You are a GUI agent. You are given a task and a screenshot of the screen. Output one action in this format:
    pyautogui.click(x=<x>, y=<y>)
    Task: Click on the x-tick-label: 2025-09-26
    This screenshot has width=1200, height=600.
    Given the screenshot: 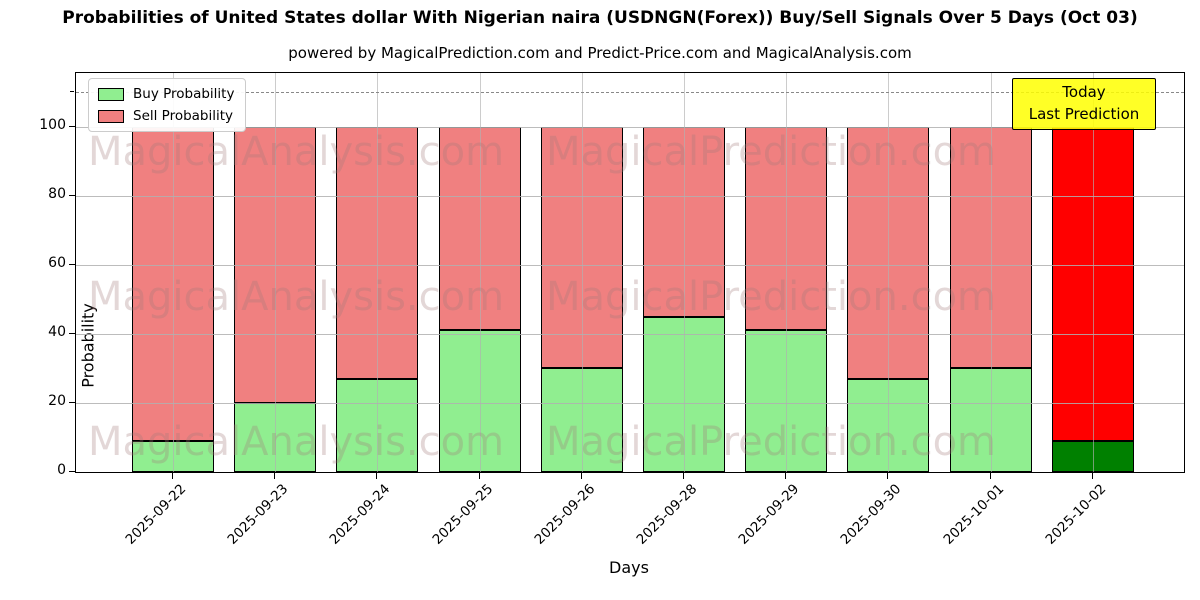 What is the action you would take?
    pyautogui.click(x=565, y=514)
    